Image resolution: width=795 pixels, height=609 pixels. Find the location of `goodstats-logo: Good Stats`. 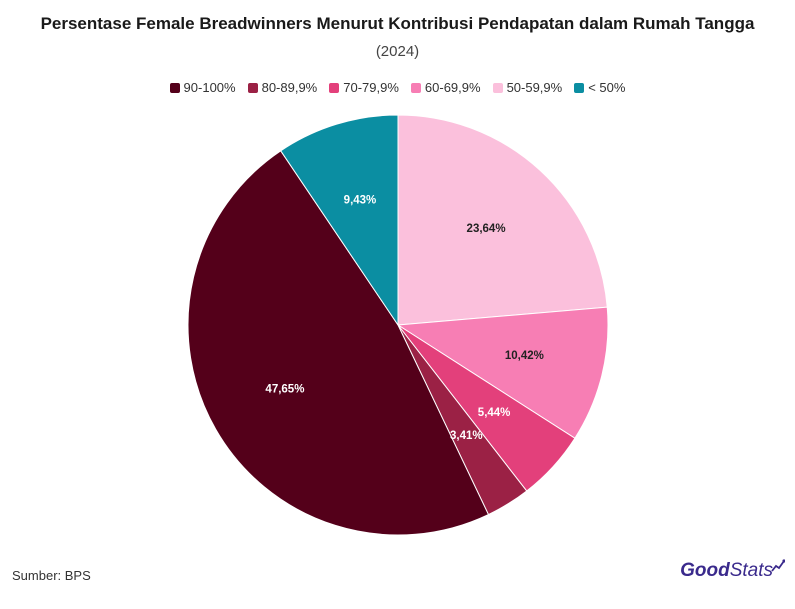

goodstats-logo: Good Stats is located at coordinates (732, 570).